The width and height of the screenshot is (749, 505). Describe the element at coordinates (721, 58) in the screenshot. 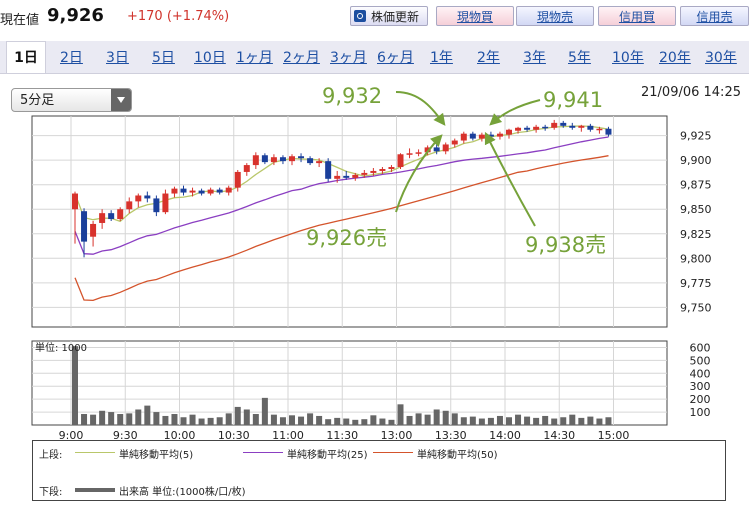

I see `tab-30year: 30年` at that location.